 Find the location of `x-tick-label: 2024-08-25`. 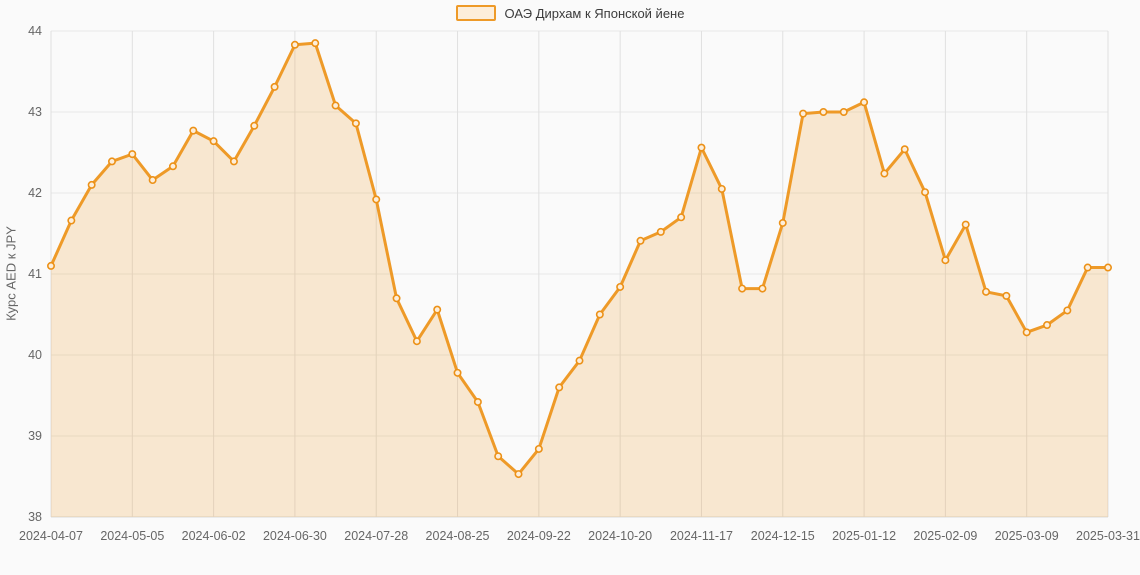

x-tick-label: 2024-08-25 is located at coordinates (458, 536).